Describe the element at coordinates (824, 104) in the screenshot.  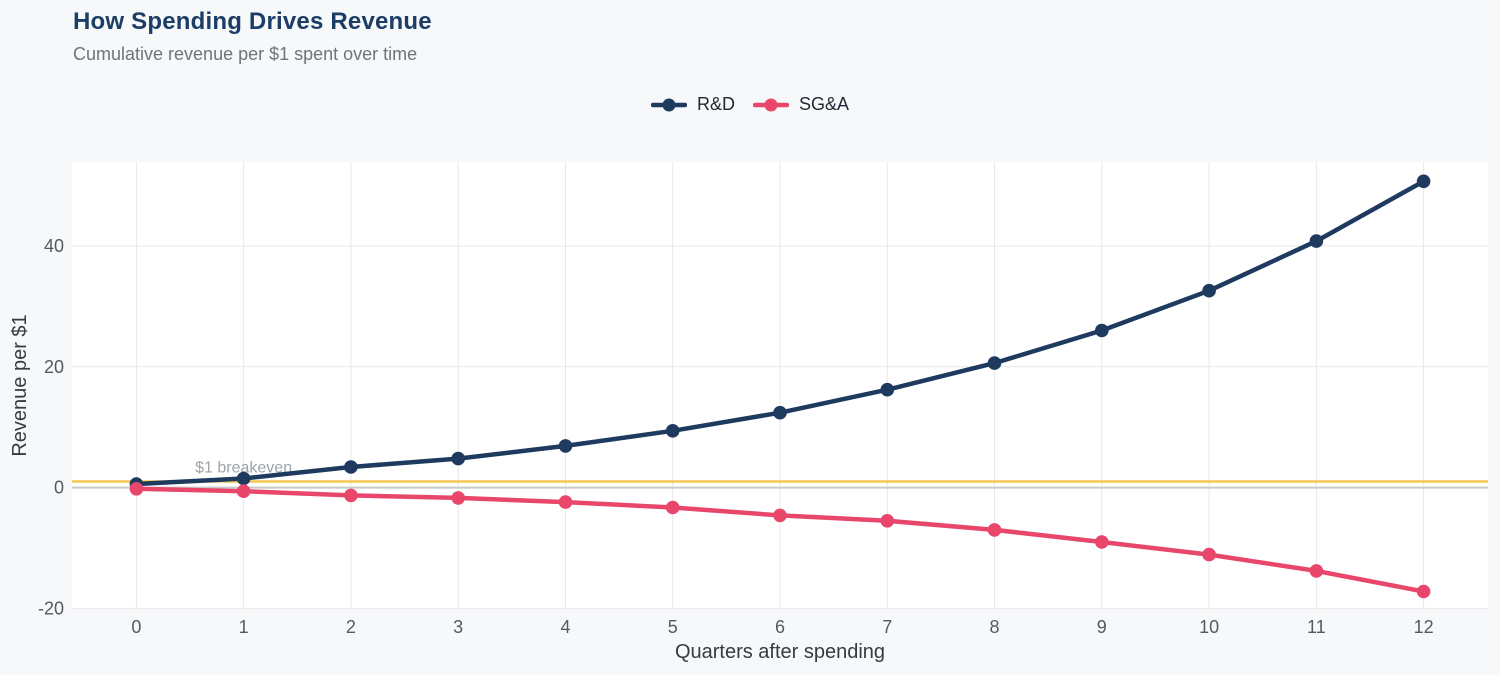
I see `legend-label-sg-a: SG&A` at that location.